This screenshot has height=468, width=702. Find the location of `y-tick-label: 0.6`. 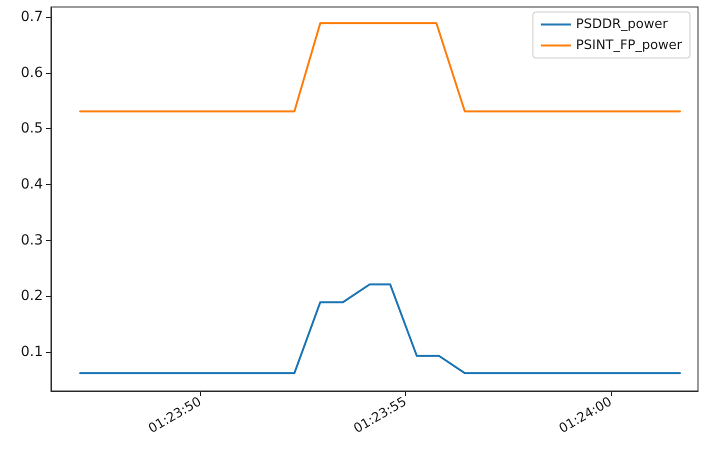

y-tick-label: 0.6 is located at coordinates (32, 72).